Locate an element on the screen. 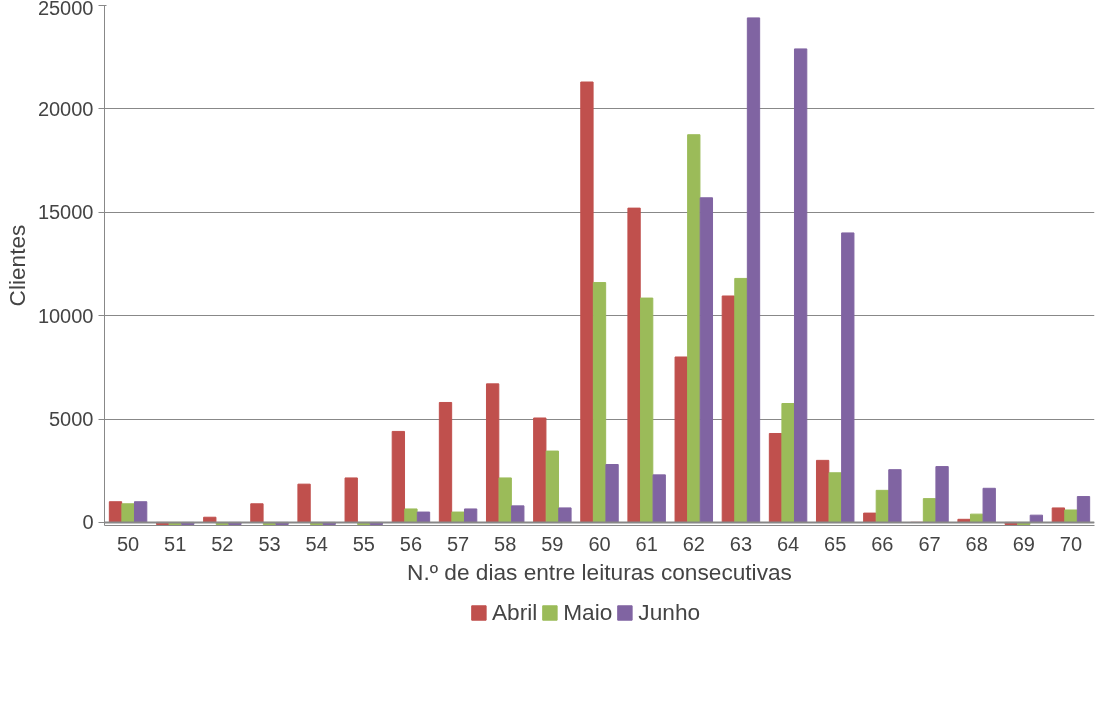  x-tick-label: 55 is located at coordinates (363, 543).